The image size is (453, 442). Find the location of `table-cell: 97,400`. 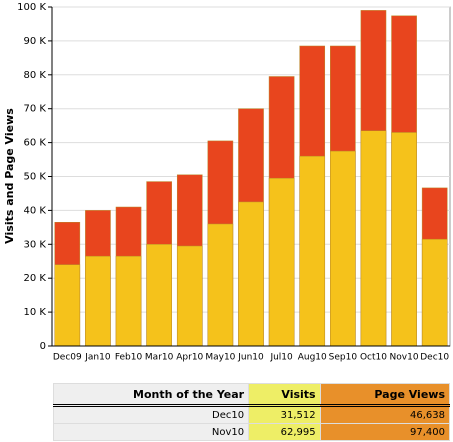

table-cell: 97,400 is located at coordinates (385, 432).